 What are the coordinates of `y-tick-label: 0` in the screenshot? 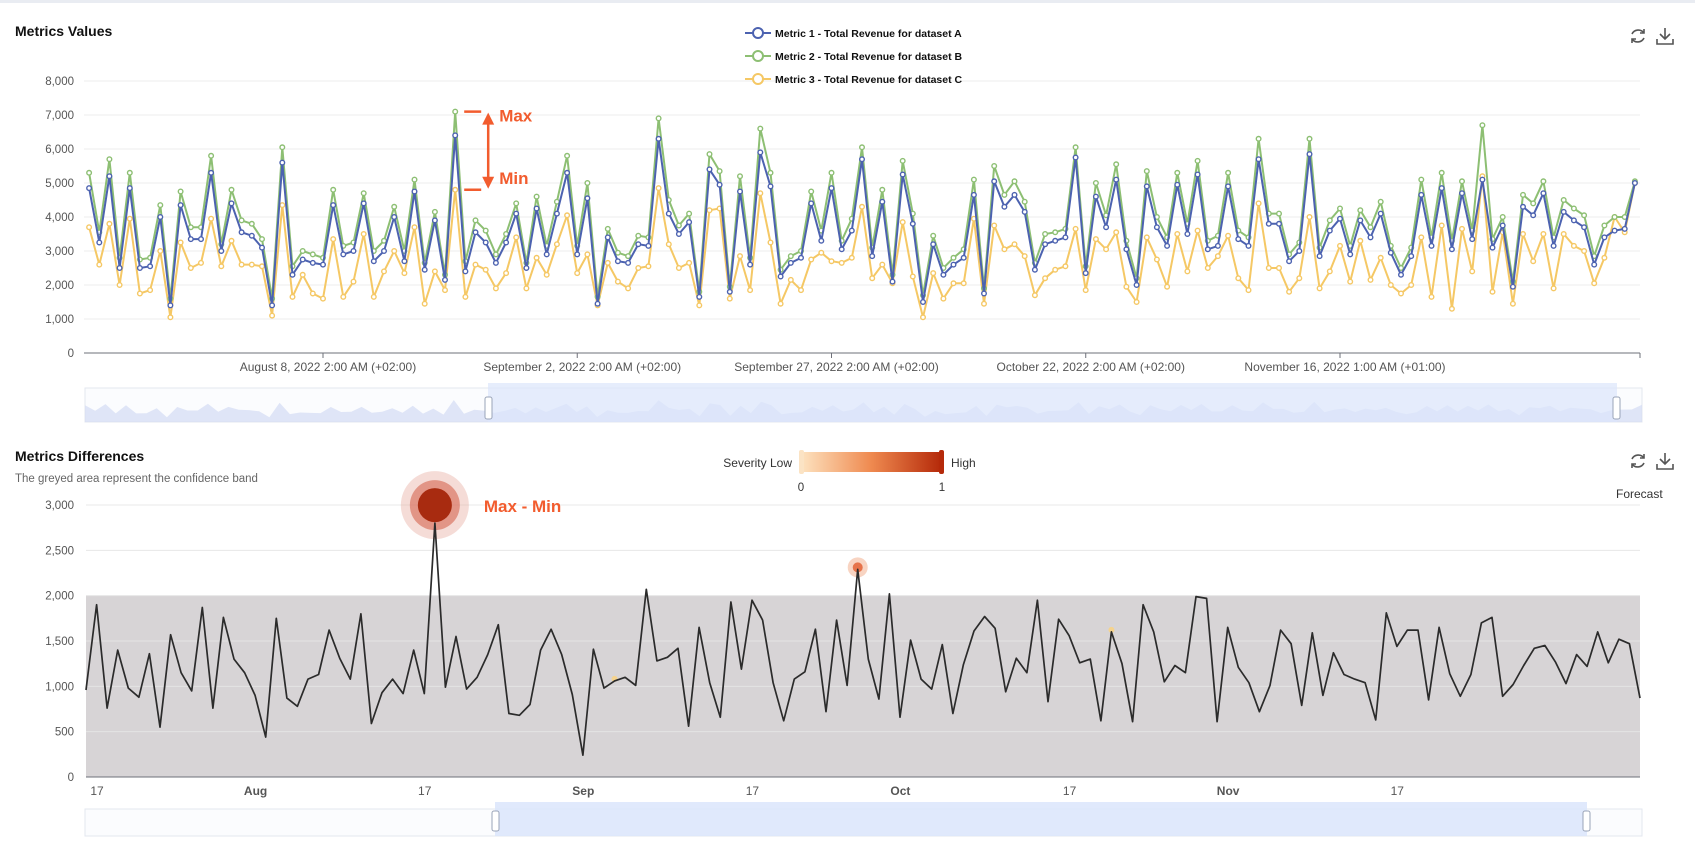 It's located at (71, 354).